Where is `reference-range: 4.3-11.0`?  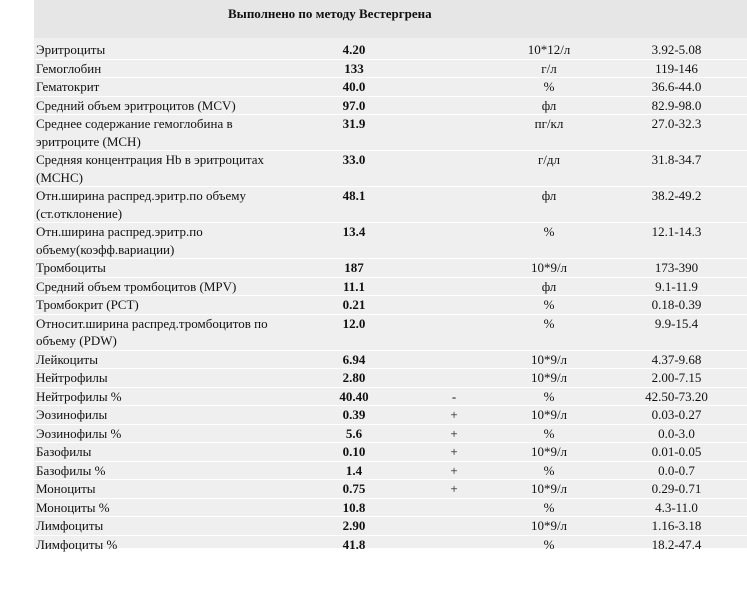
reference-range: 4.3-11.0 is located at coordinates (676, 507).